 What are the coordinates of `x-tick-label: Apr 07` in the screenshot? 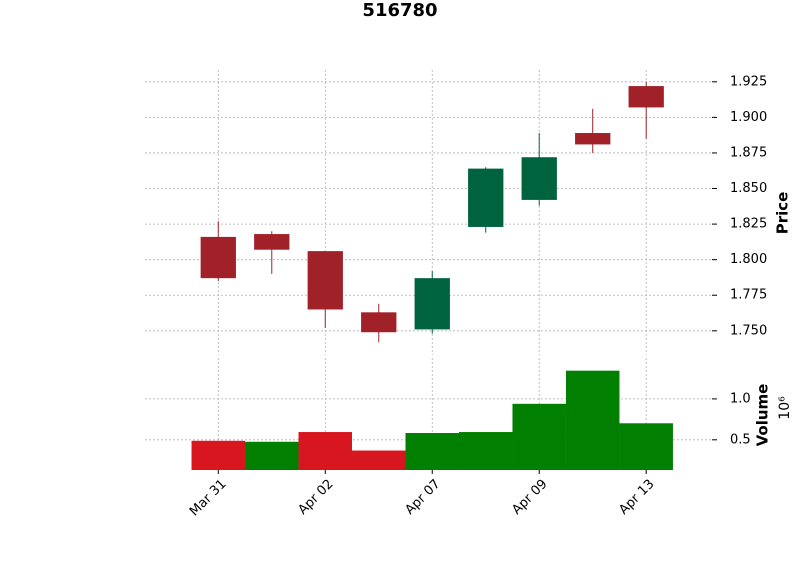 It's located at (422, 497).